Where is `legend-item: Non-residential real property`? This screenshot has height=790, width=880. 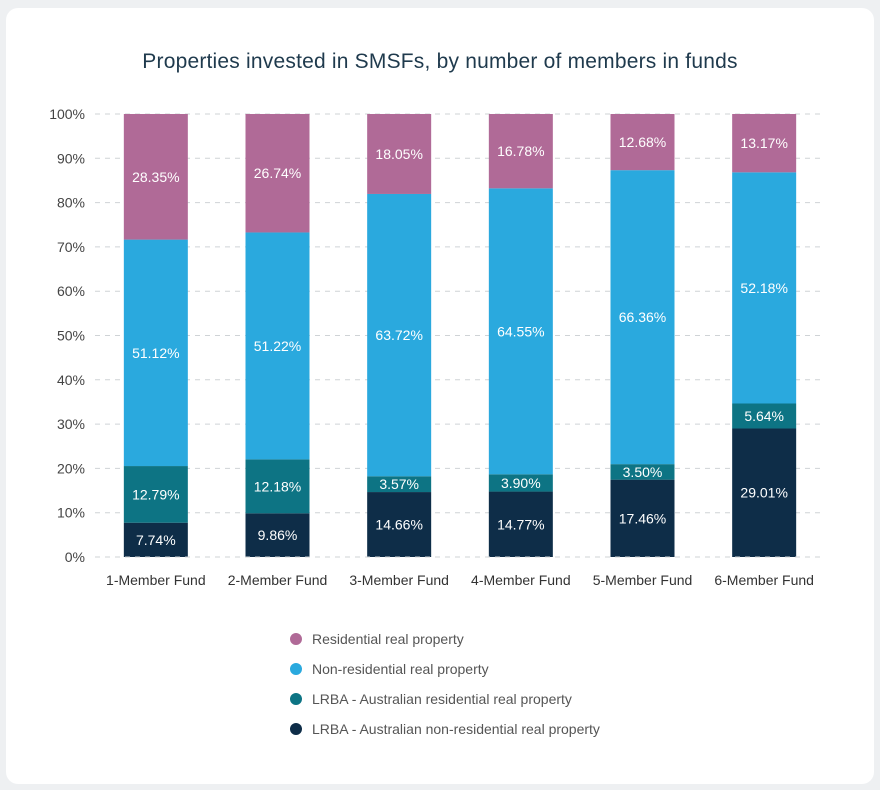 legend-item: Non-residential real property is located at coordinates (445, 669).